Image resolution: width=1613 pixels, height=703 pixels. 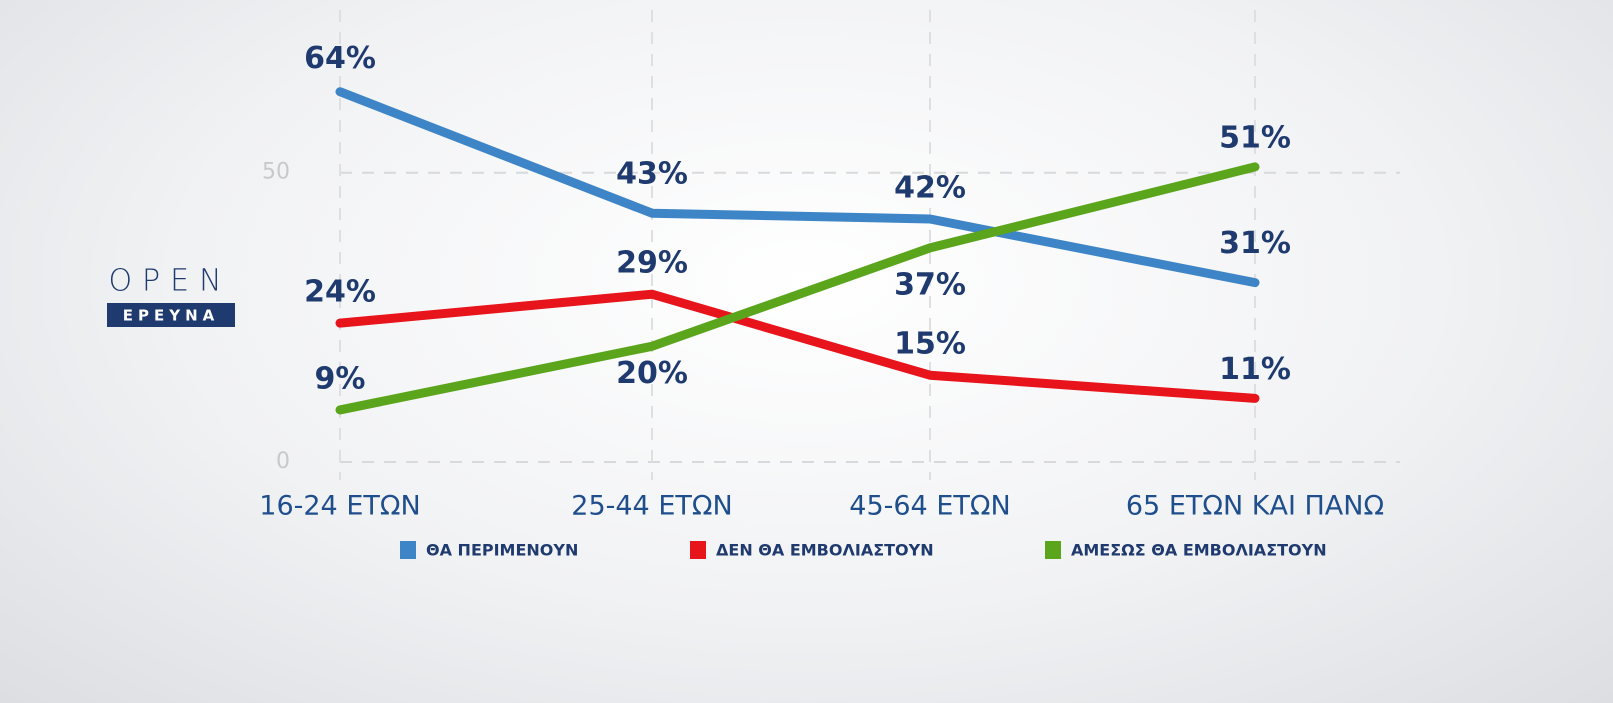 I want to click on x-tick-label: 16-24 ΕΤΩΝ, so click(x=339, y=506).